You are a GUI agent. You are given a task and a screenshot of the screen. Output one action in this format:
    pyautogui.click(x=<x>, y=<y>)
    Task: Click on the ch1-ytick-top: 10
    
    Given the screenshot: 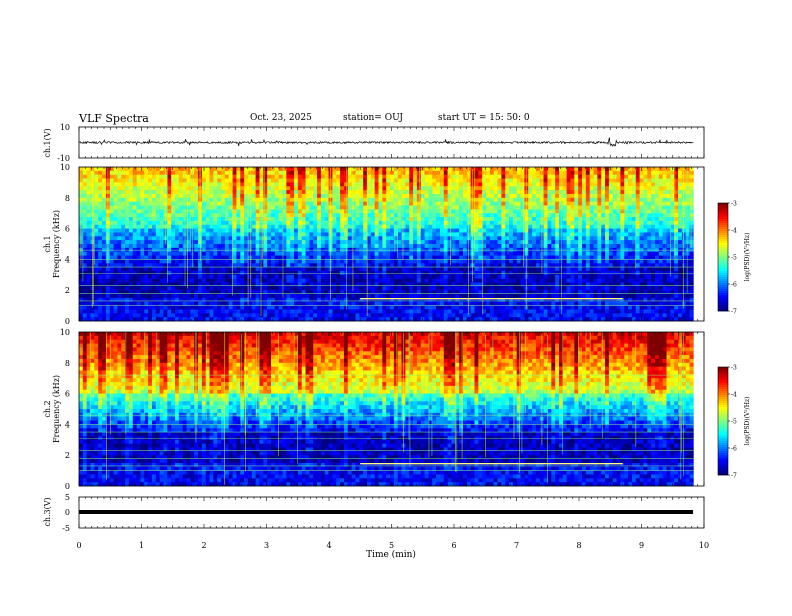 What is the action you would take?
    pyautogui.click(x=65, y=127)
    